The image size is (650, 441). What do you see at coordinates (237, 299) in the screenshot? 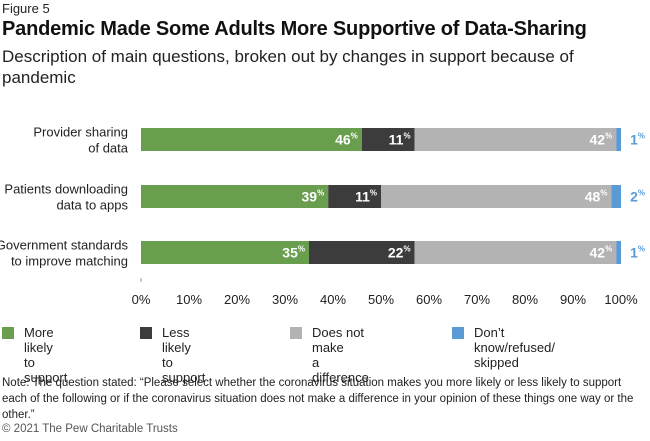
I see `x-tick-label: 20%` at bounding box center [237, 299].